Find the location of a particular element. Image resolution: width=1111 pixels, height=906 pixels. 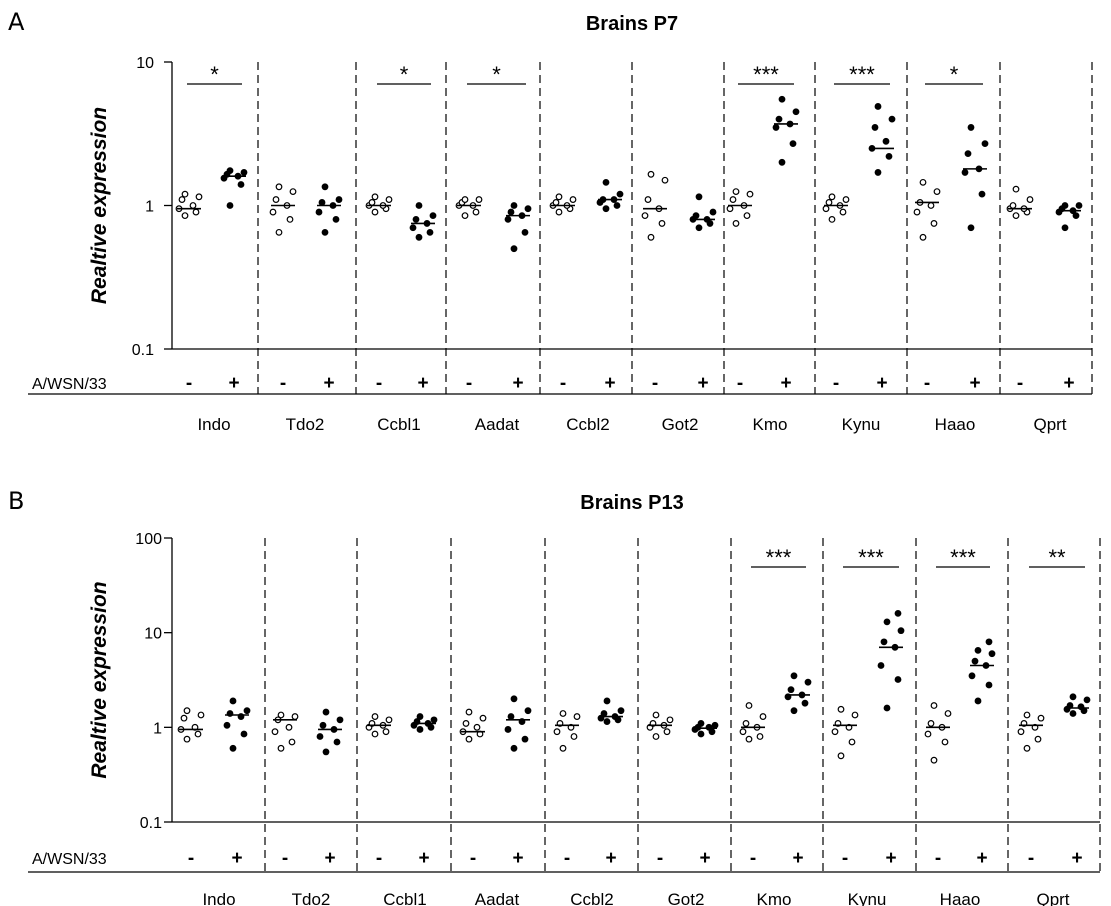

significance-stars: *** is located at coordinates (862, 74).